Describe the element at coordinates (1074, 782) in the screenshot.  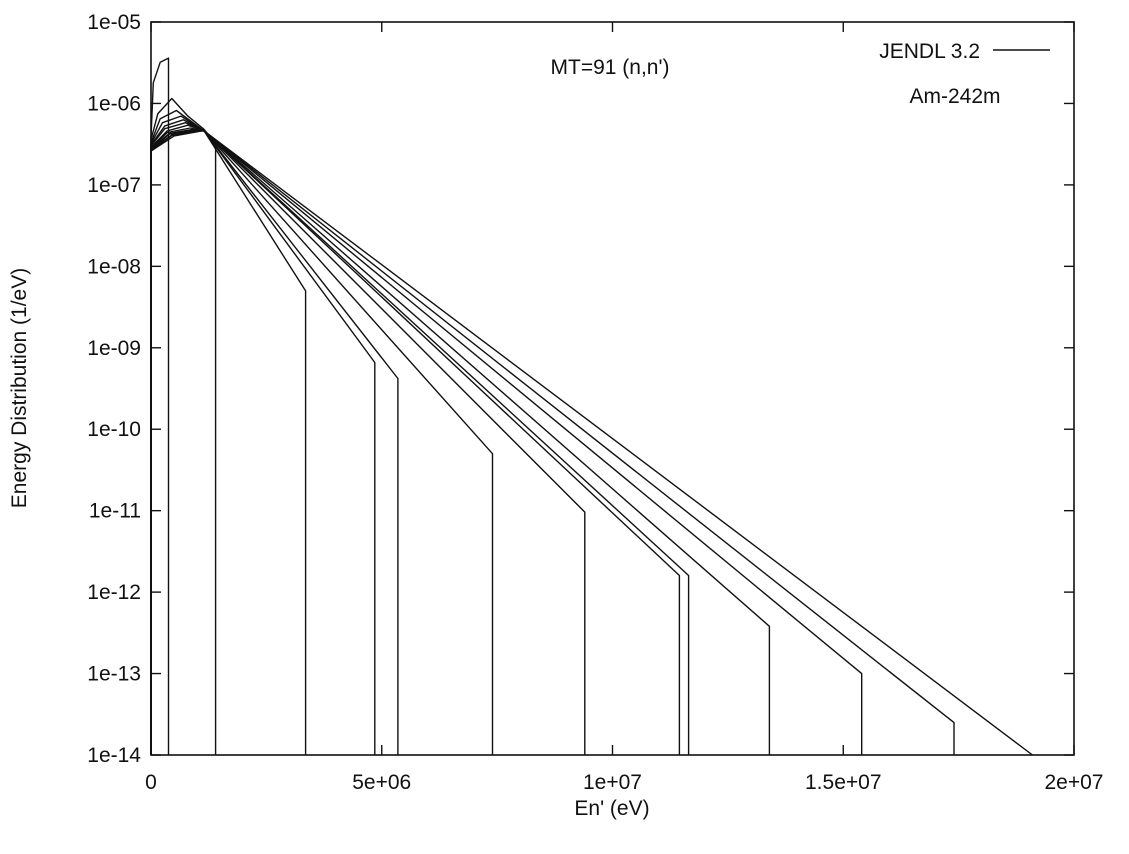
I see `x-tick-label: 2e+07` at that location.